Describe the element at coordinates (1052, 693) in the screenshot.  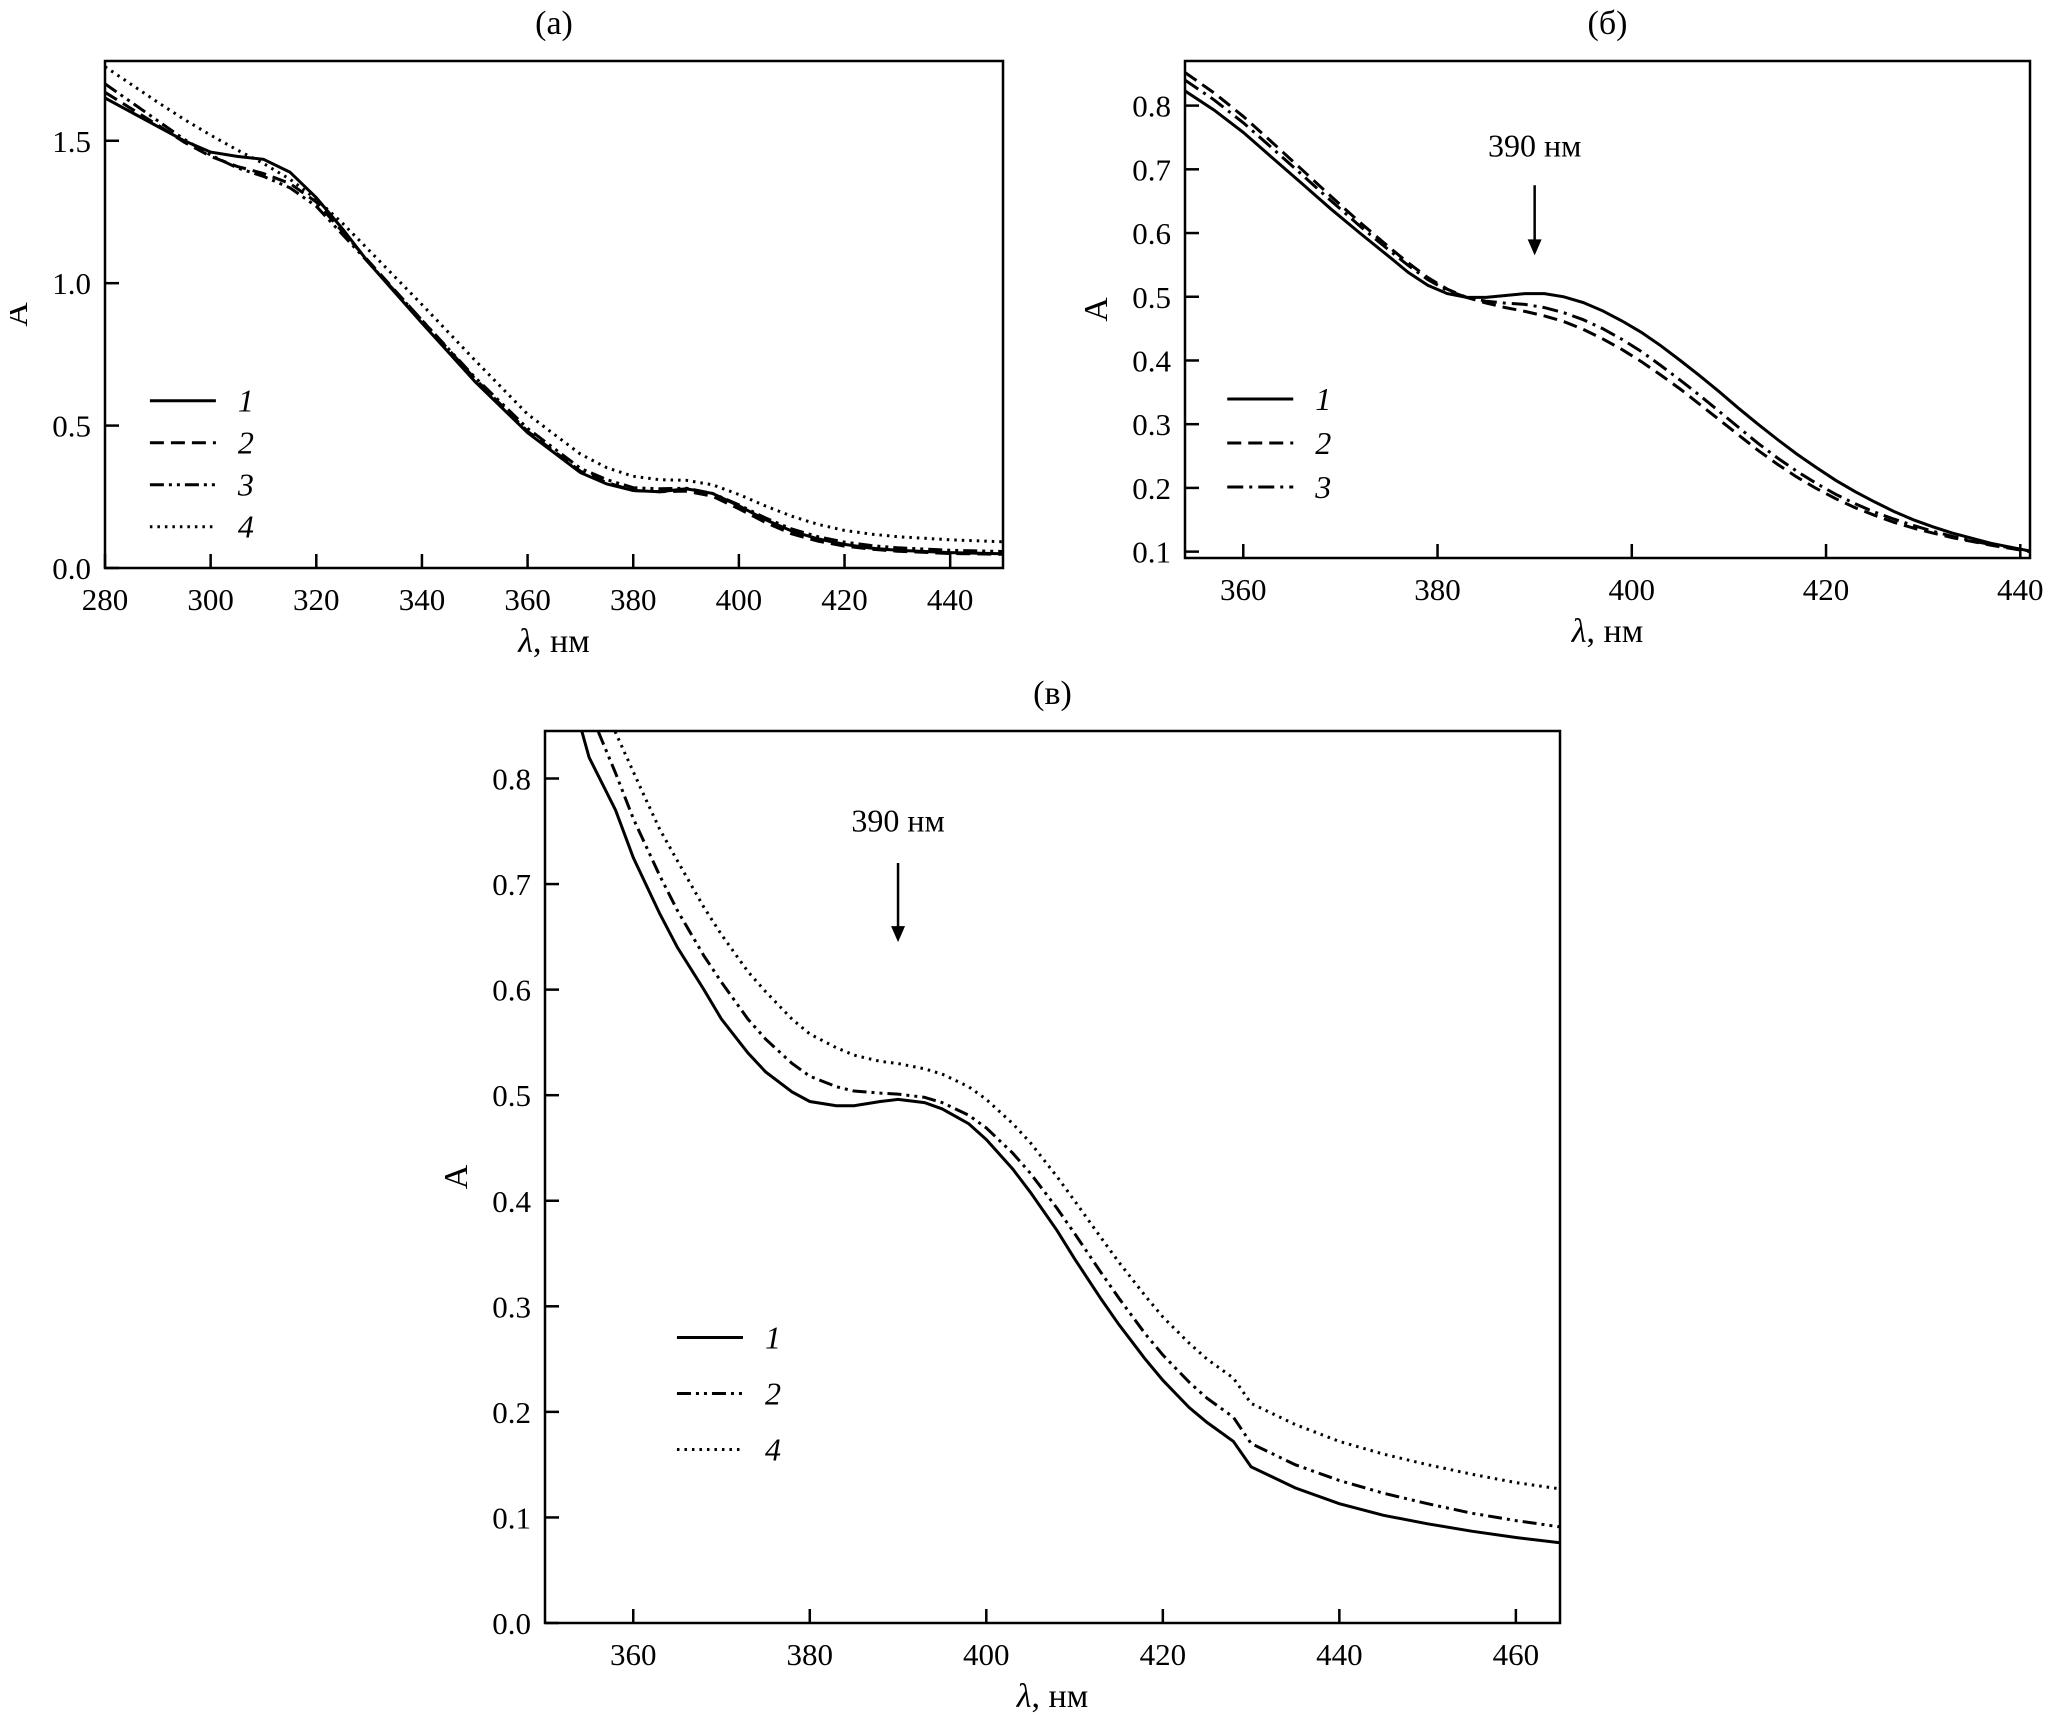
I see `chart-v-title: (в)` at that location.